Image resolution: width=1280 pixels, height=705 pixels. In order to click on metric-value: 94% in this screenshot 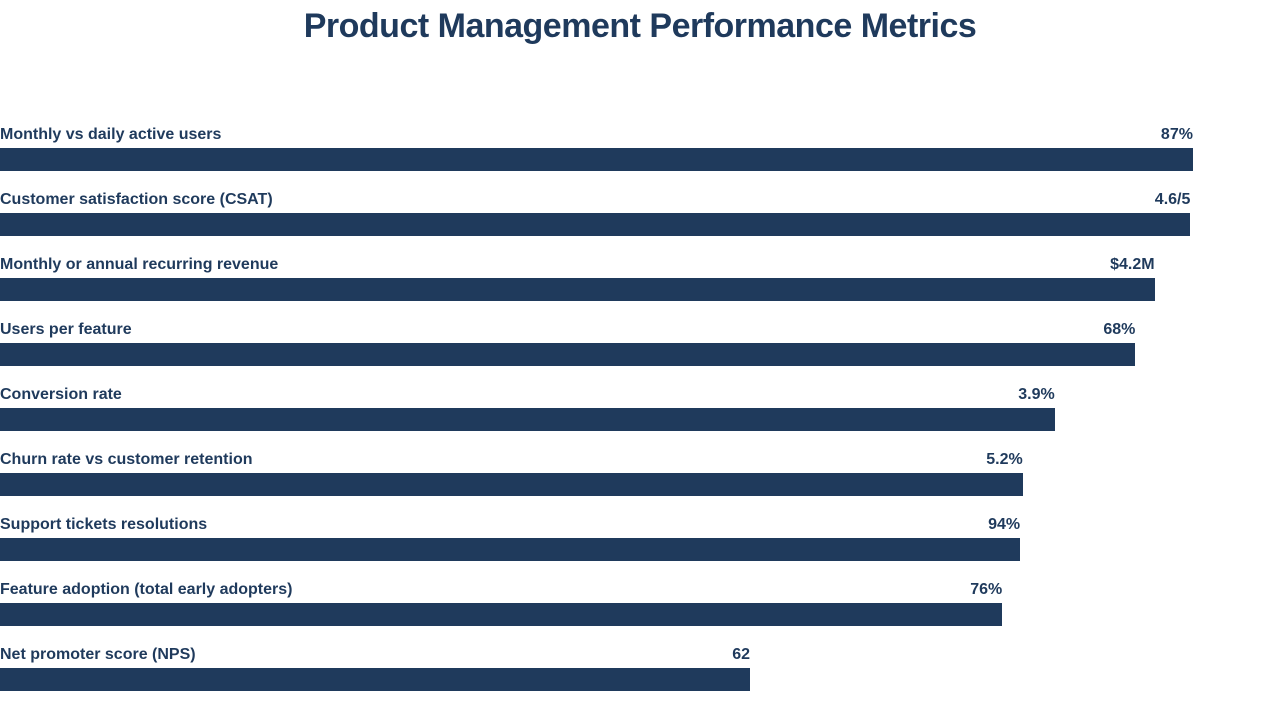, I will do `click(1004, 524)`.